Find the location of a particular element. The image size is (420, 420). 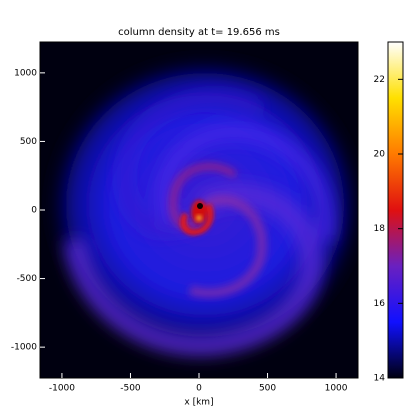

colorbar-tick-label: 14 is located at coordinates (380, 379).